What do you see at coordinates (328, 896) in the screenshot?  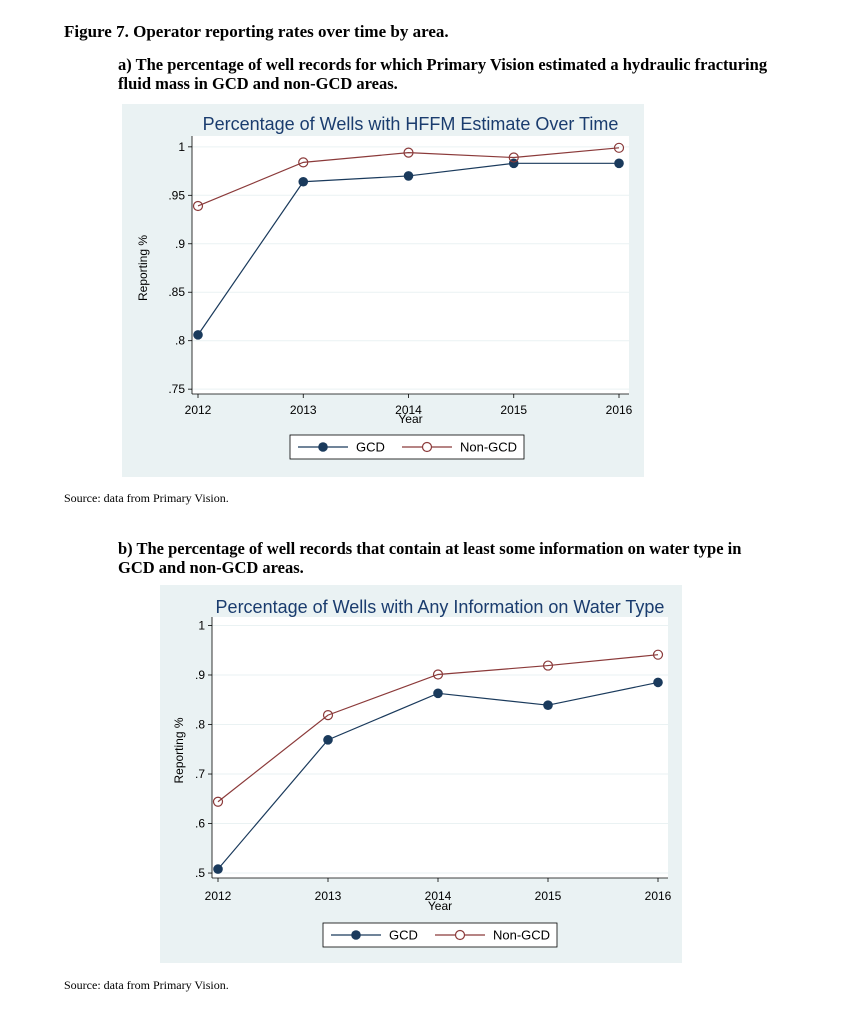 I see `chart-b-x-tick-label: 2013` at bounding box center [328, 896].